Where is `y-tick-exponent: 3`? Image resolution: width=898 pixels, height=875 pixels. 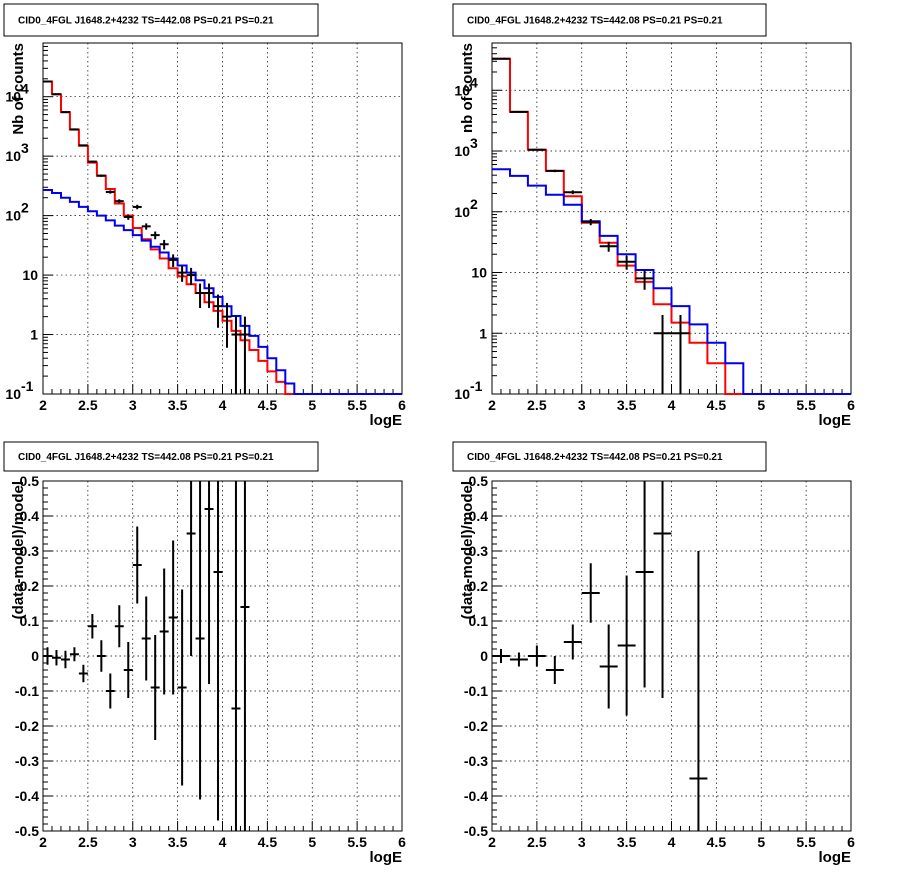 y-tick-exponent: 3 is located at coordinates (25, 148).